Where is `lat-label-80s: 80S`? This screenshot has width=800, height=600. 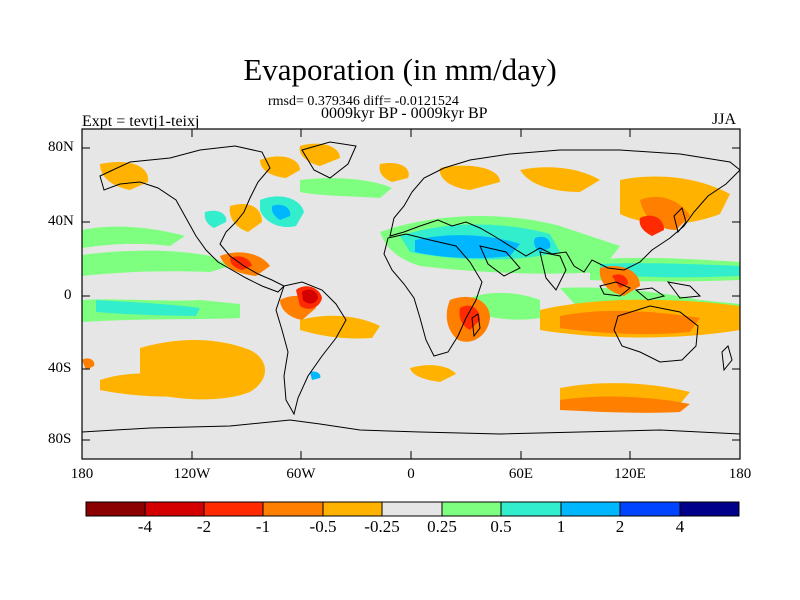
lat-label-80s: 80S is located at coordinates (60, 439).